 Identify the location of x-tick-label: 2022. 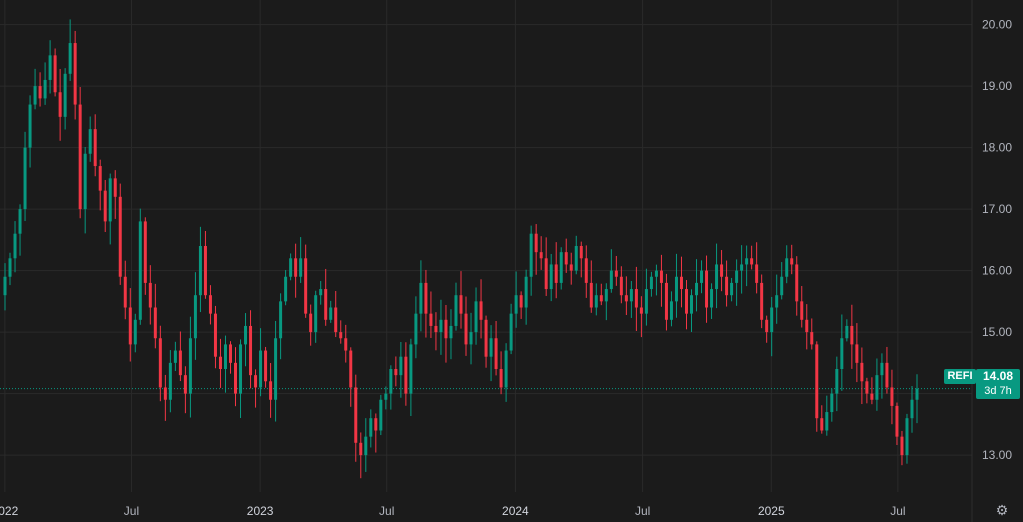
(9, 511).